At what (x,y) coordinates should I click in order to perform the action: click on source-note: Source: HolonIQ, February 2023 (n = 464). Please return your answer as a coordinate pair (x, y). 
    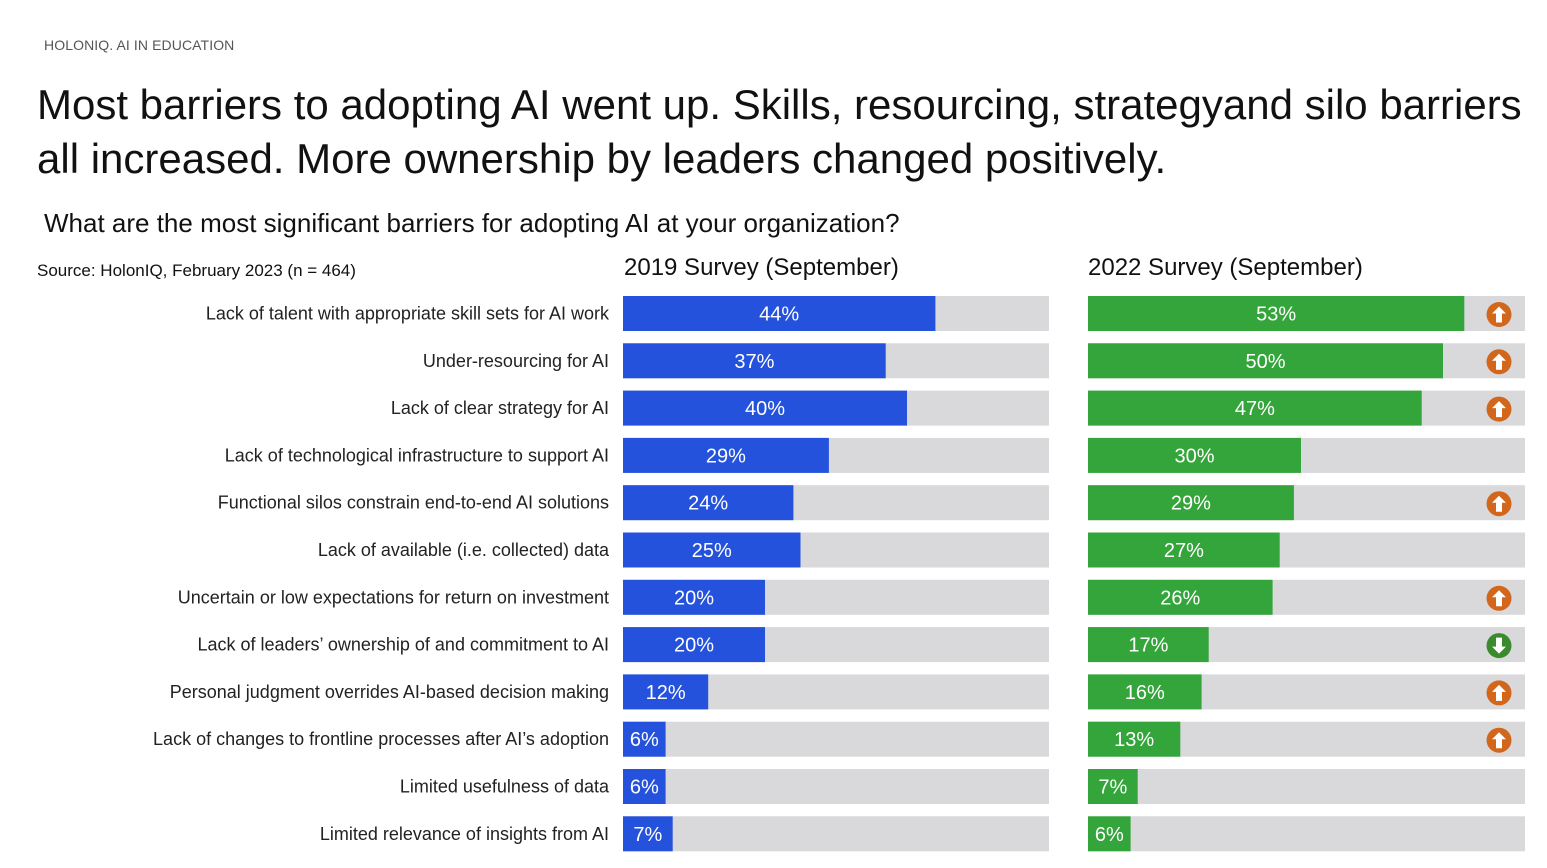
    Looking at the image, I should click on (196, 270).